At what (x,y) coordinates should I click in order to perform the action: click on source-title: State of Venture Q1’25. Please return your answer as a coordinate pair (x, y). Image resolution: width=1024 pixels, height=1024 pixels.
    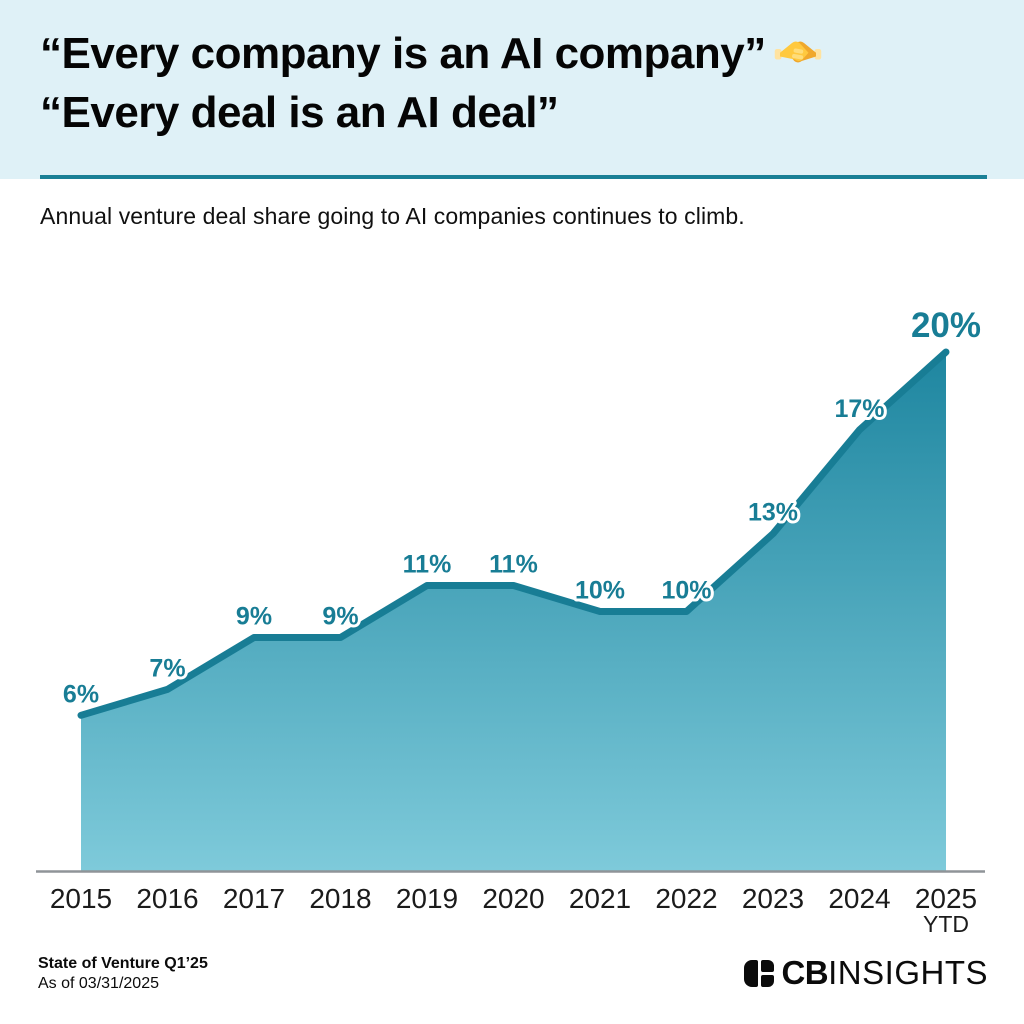
    Looking at the image, I should click on (123, 963).